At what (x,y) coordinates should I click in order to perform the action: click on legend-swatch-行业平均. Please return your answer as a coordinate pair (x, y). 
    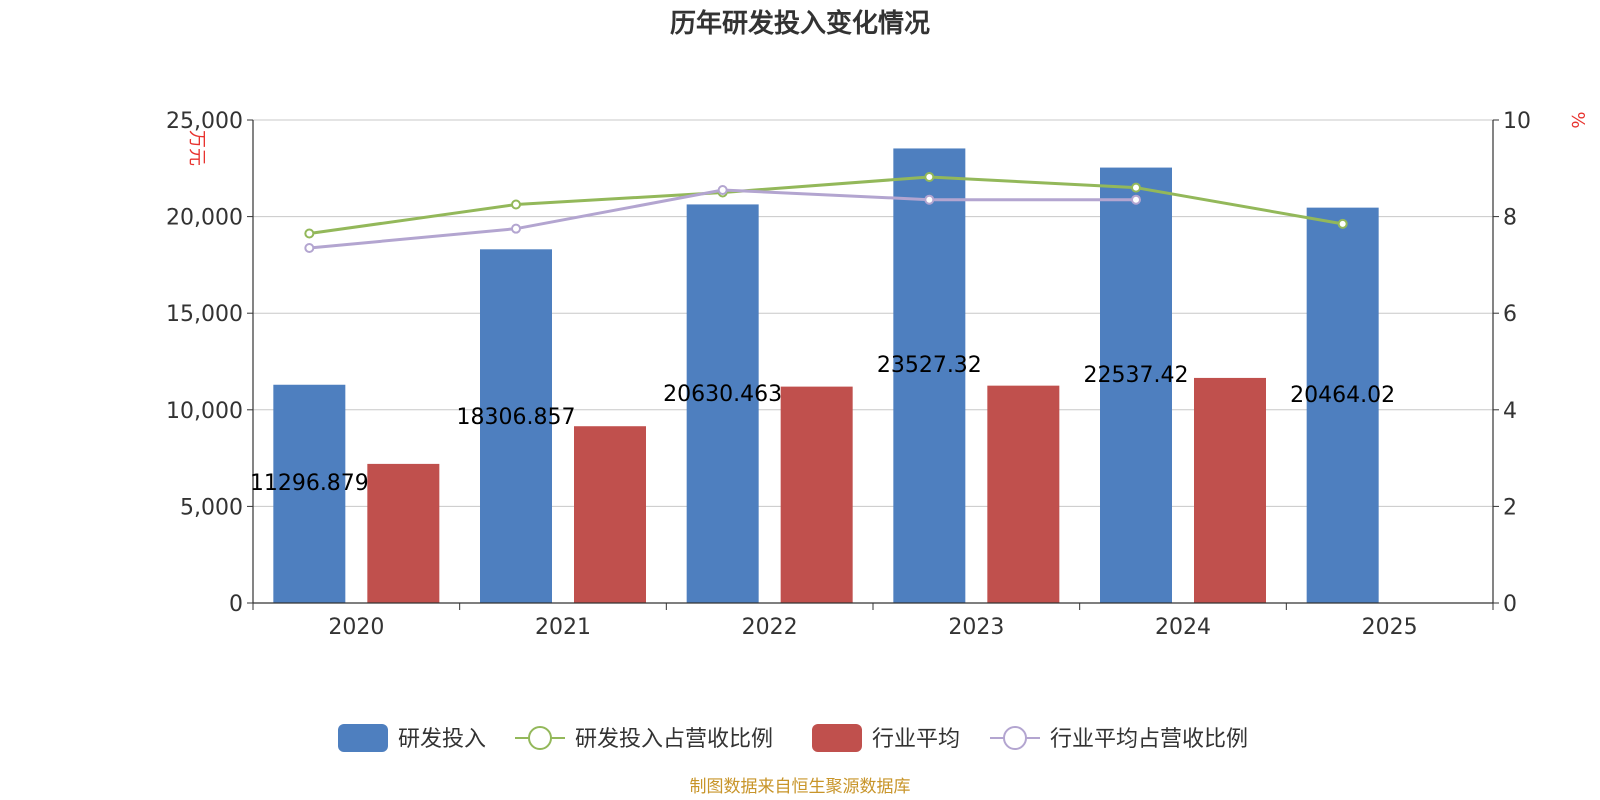
    Looking at the image, I should click on (837, 738).